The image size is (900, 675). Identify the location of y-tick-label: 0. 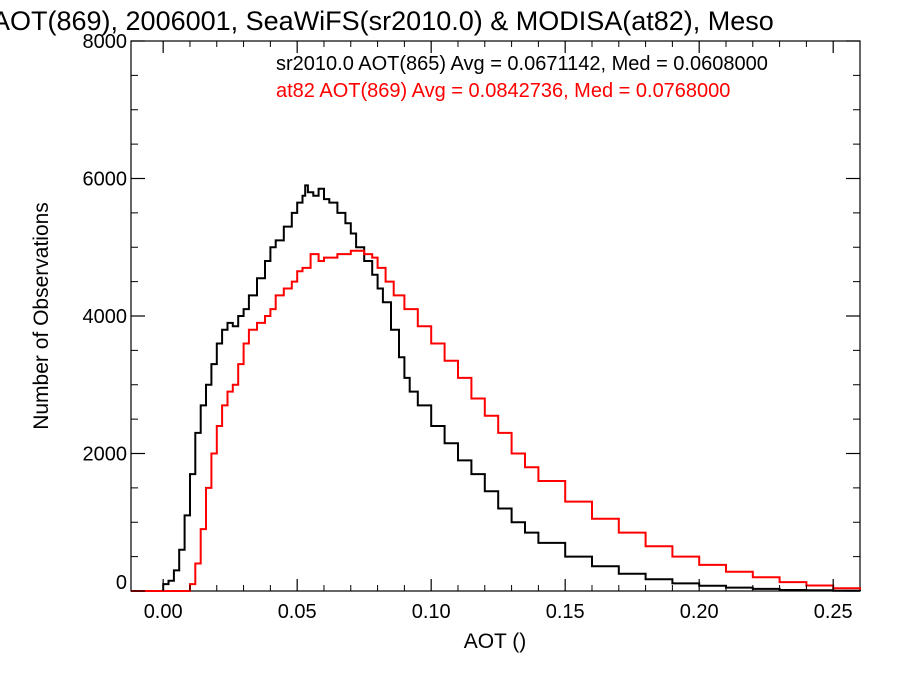
(121, 583).